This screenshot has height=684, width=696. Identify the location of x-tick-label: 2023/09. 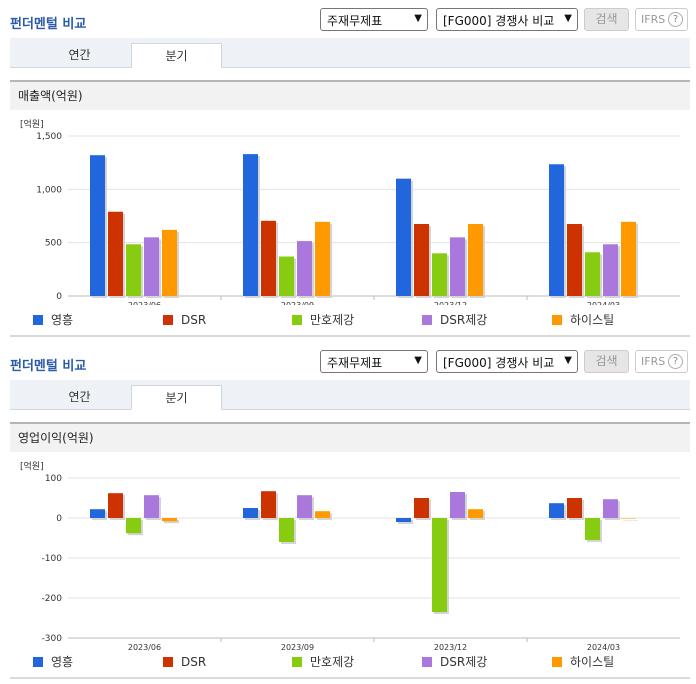
(297, 303).